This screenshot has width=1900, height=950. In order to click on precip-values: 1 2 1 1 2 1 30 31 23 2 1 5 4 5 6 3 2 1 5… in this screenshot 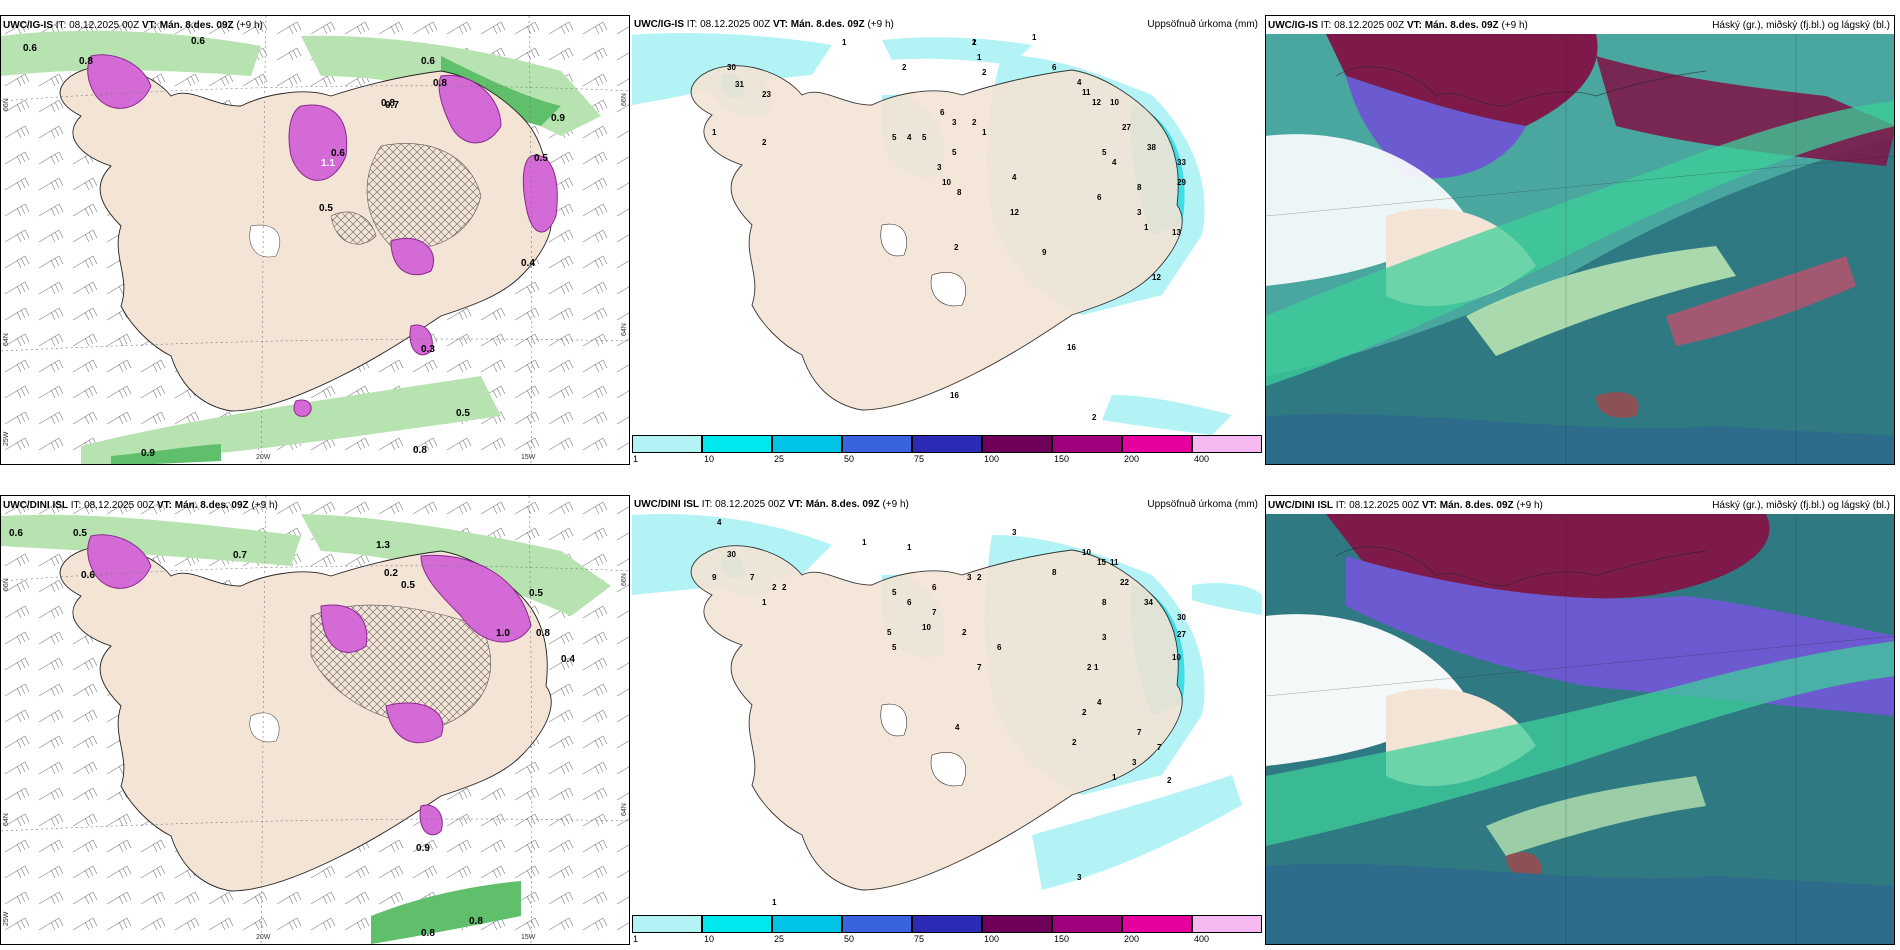, I will do `click(949, 227)`.